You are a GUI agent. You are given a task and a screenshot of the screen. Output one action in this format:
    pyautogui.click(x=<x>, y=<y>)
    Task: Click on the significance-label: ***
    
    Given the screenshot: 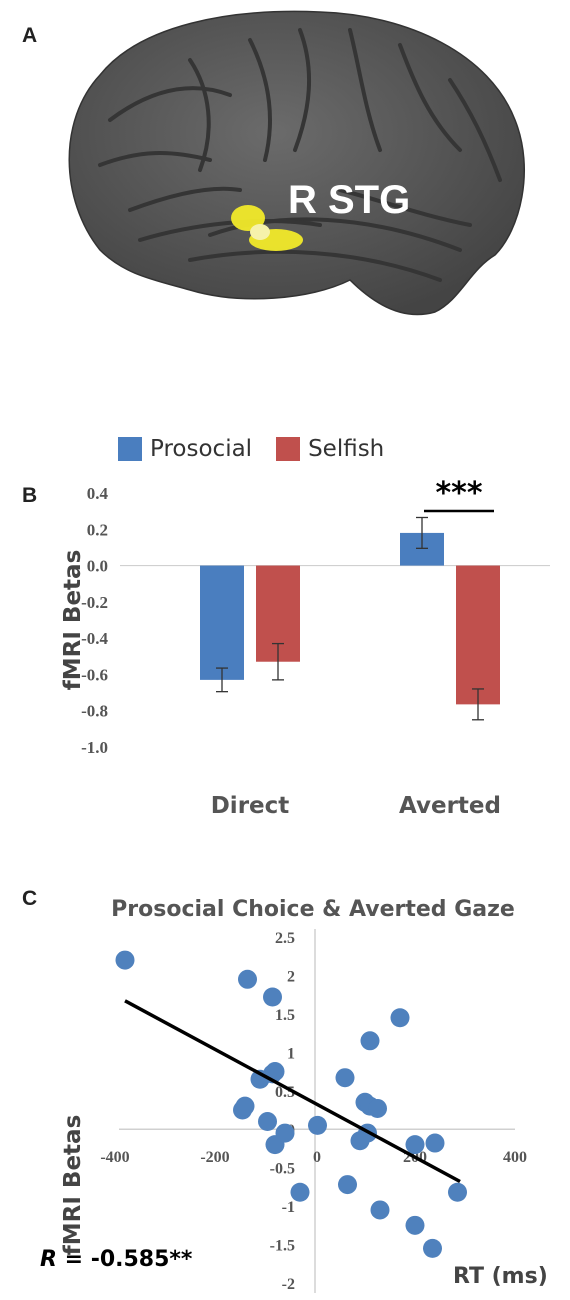 What is the action you would take?
    pyautogui.click(x=458, y=493)
    